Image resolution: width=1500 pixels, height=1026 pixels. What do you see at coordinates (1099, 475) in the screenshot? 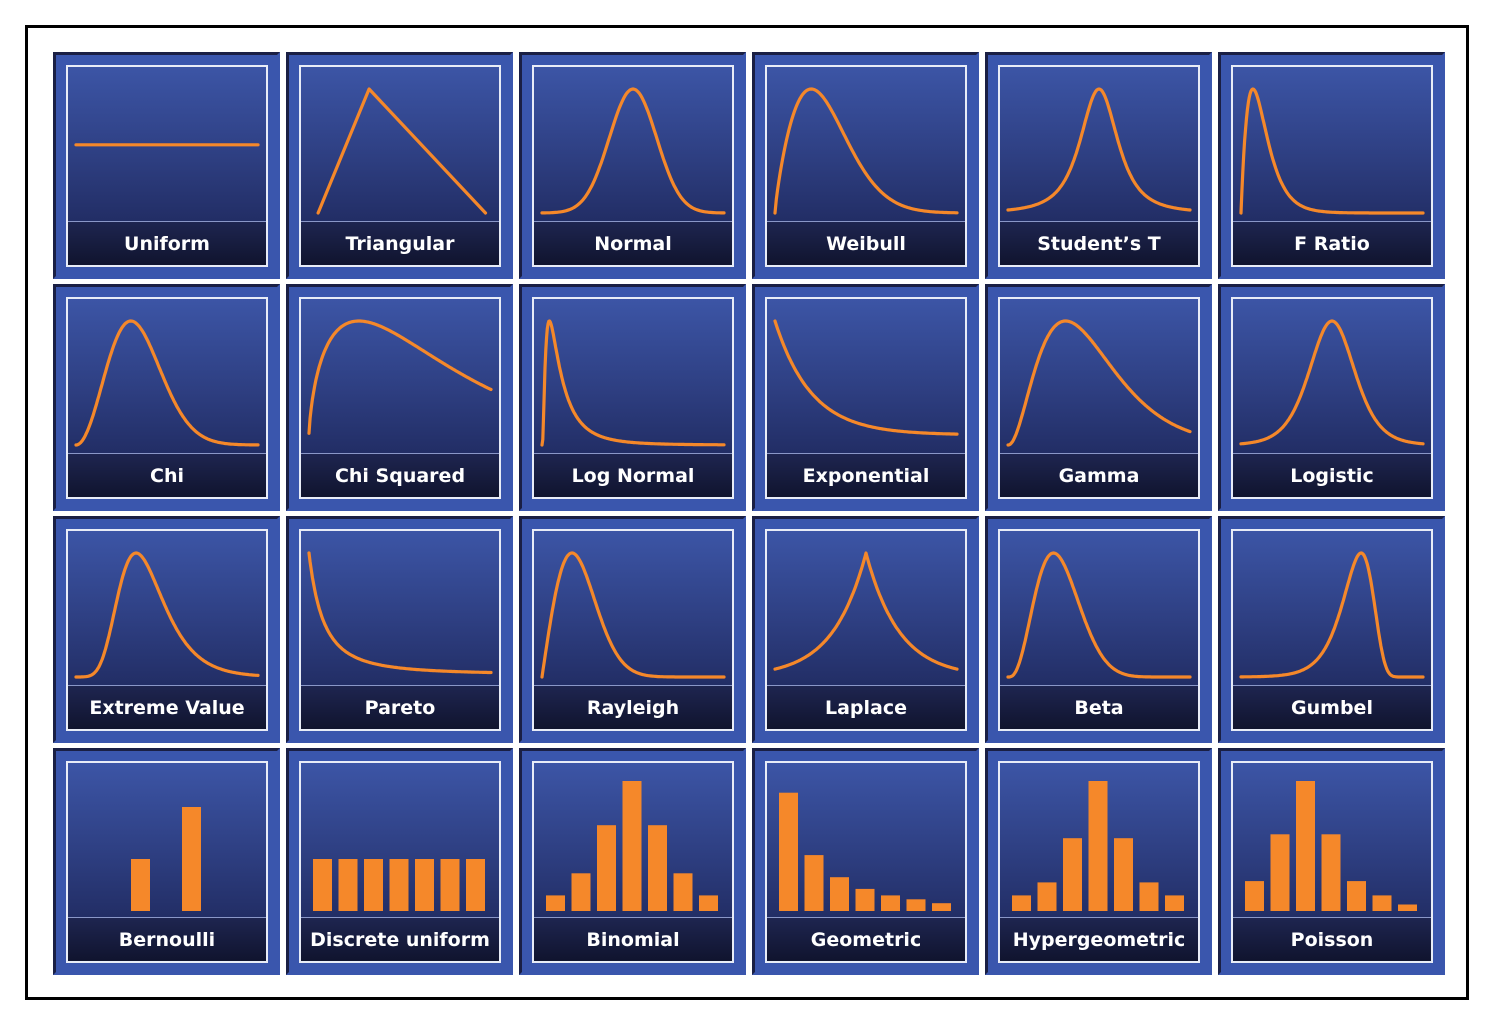
I see `tile-label: Gamma` at bounding box center [1099, 475].